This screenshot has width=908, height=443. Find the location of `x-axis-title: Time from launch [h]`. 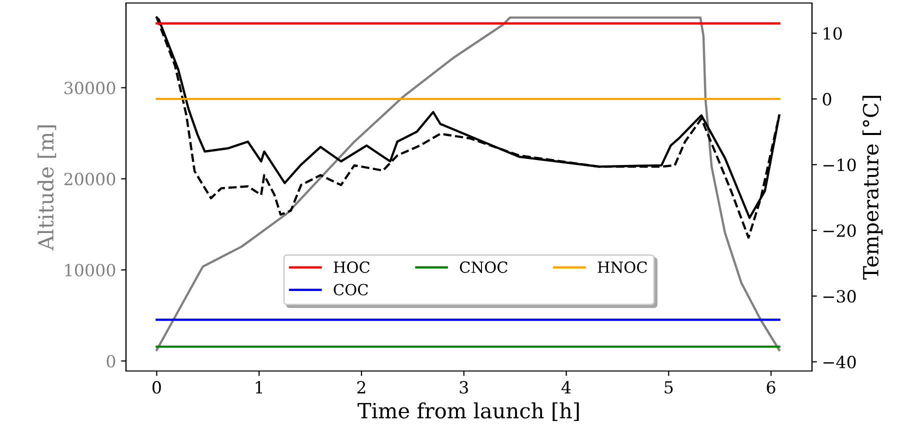

x-axis-title: Time from launch [h] is located at coordinates (468, 411).